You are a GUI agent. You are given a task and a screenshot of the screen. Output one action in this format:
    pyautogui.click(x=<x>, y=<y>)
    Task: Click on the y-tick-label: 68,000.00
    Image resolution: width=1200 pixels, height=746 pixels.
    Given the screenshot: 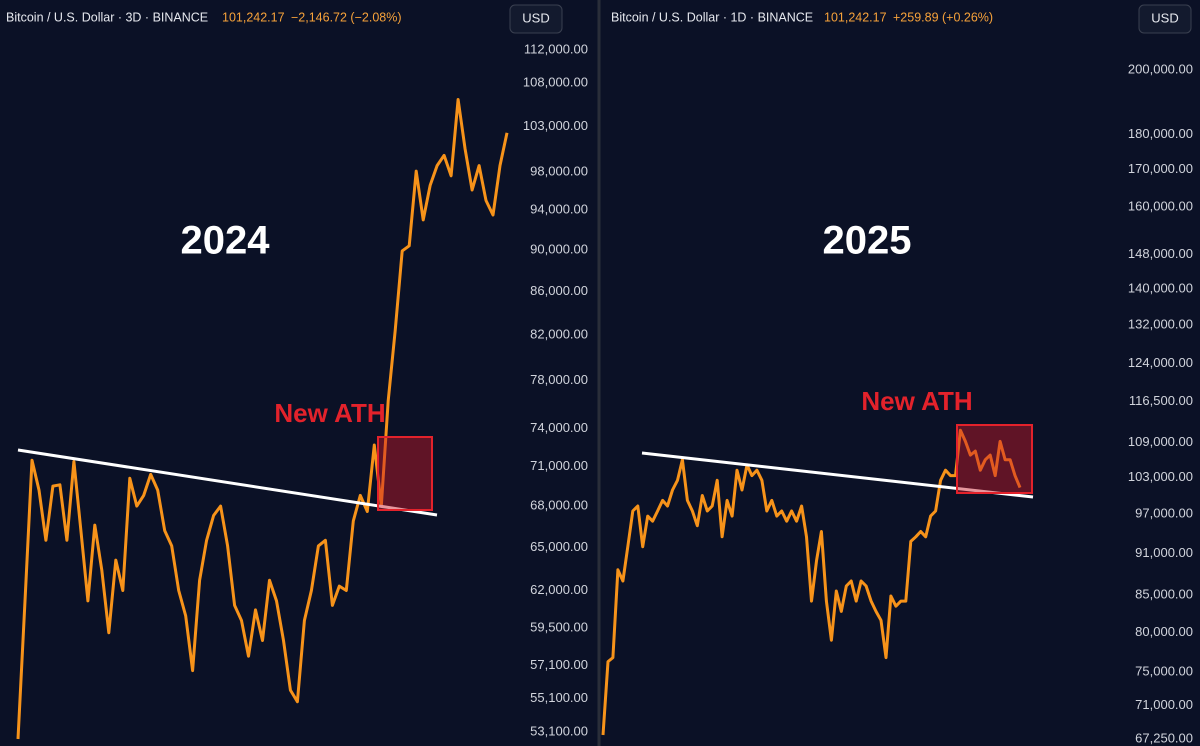 What is the action you would take?
    pyautogui.click(x=559, y=505)
    